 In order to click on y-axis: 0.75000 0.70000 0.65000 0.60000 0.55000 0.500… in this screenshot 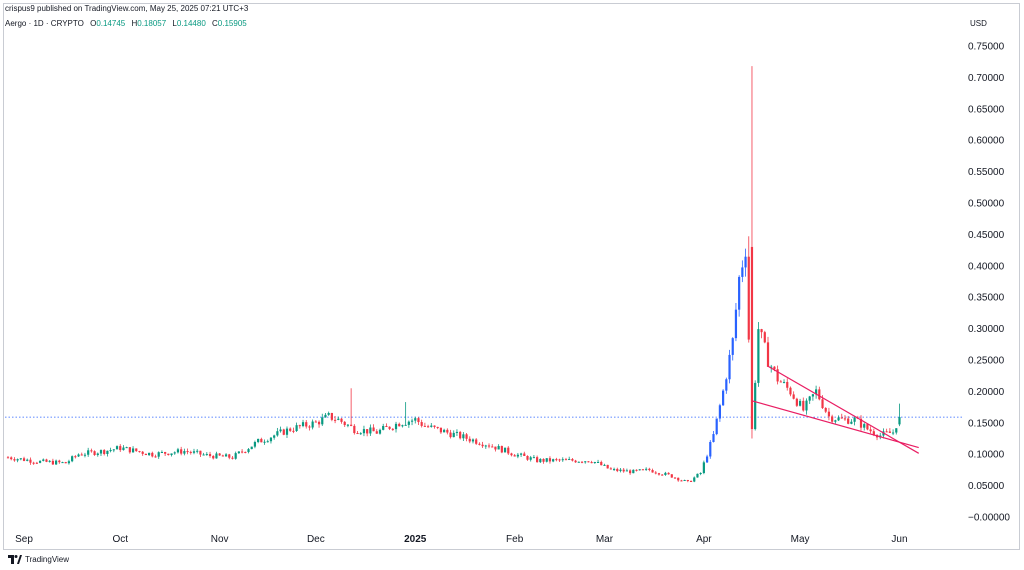, I will do `click(989, 283)`.